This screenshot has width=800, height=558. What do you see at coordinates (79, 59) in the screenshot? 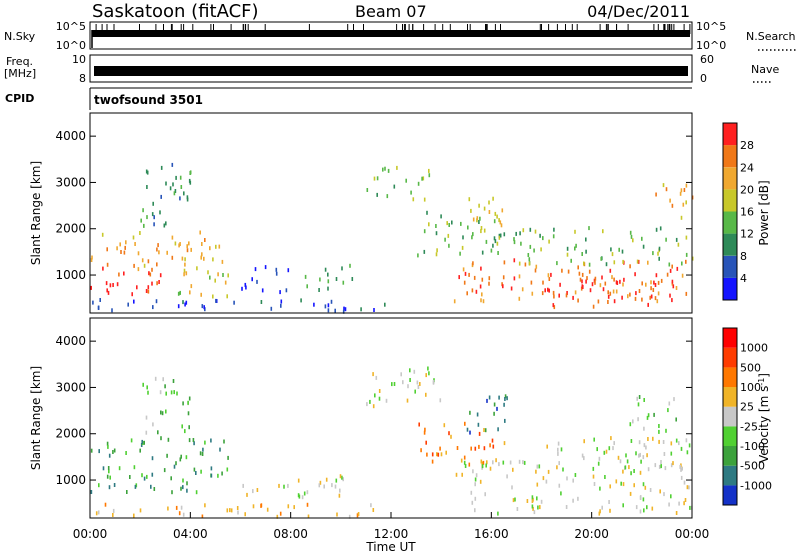
I see `freq-tick-high: 10` at bounding box center [79, 59].